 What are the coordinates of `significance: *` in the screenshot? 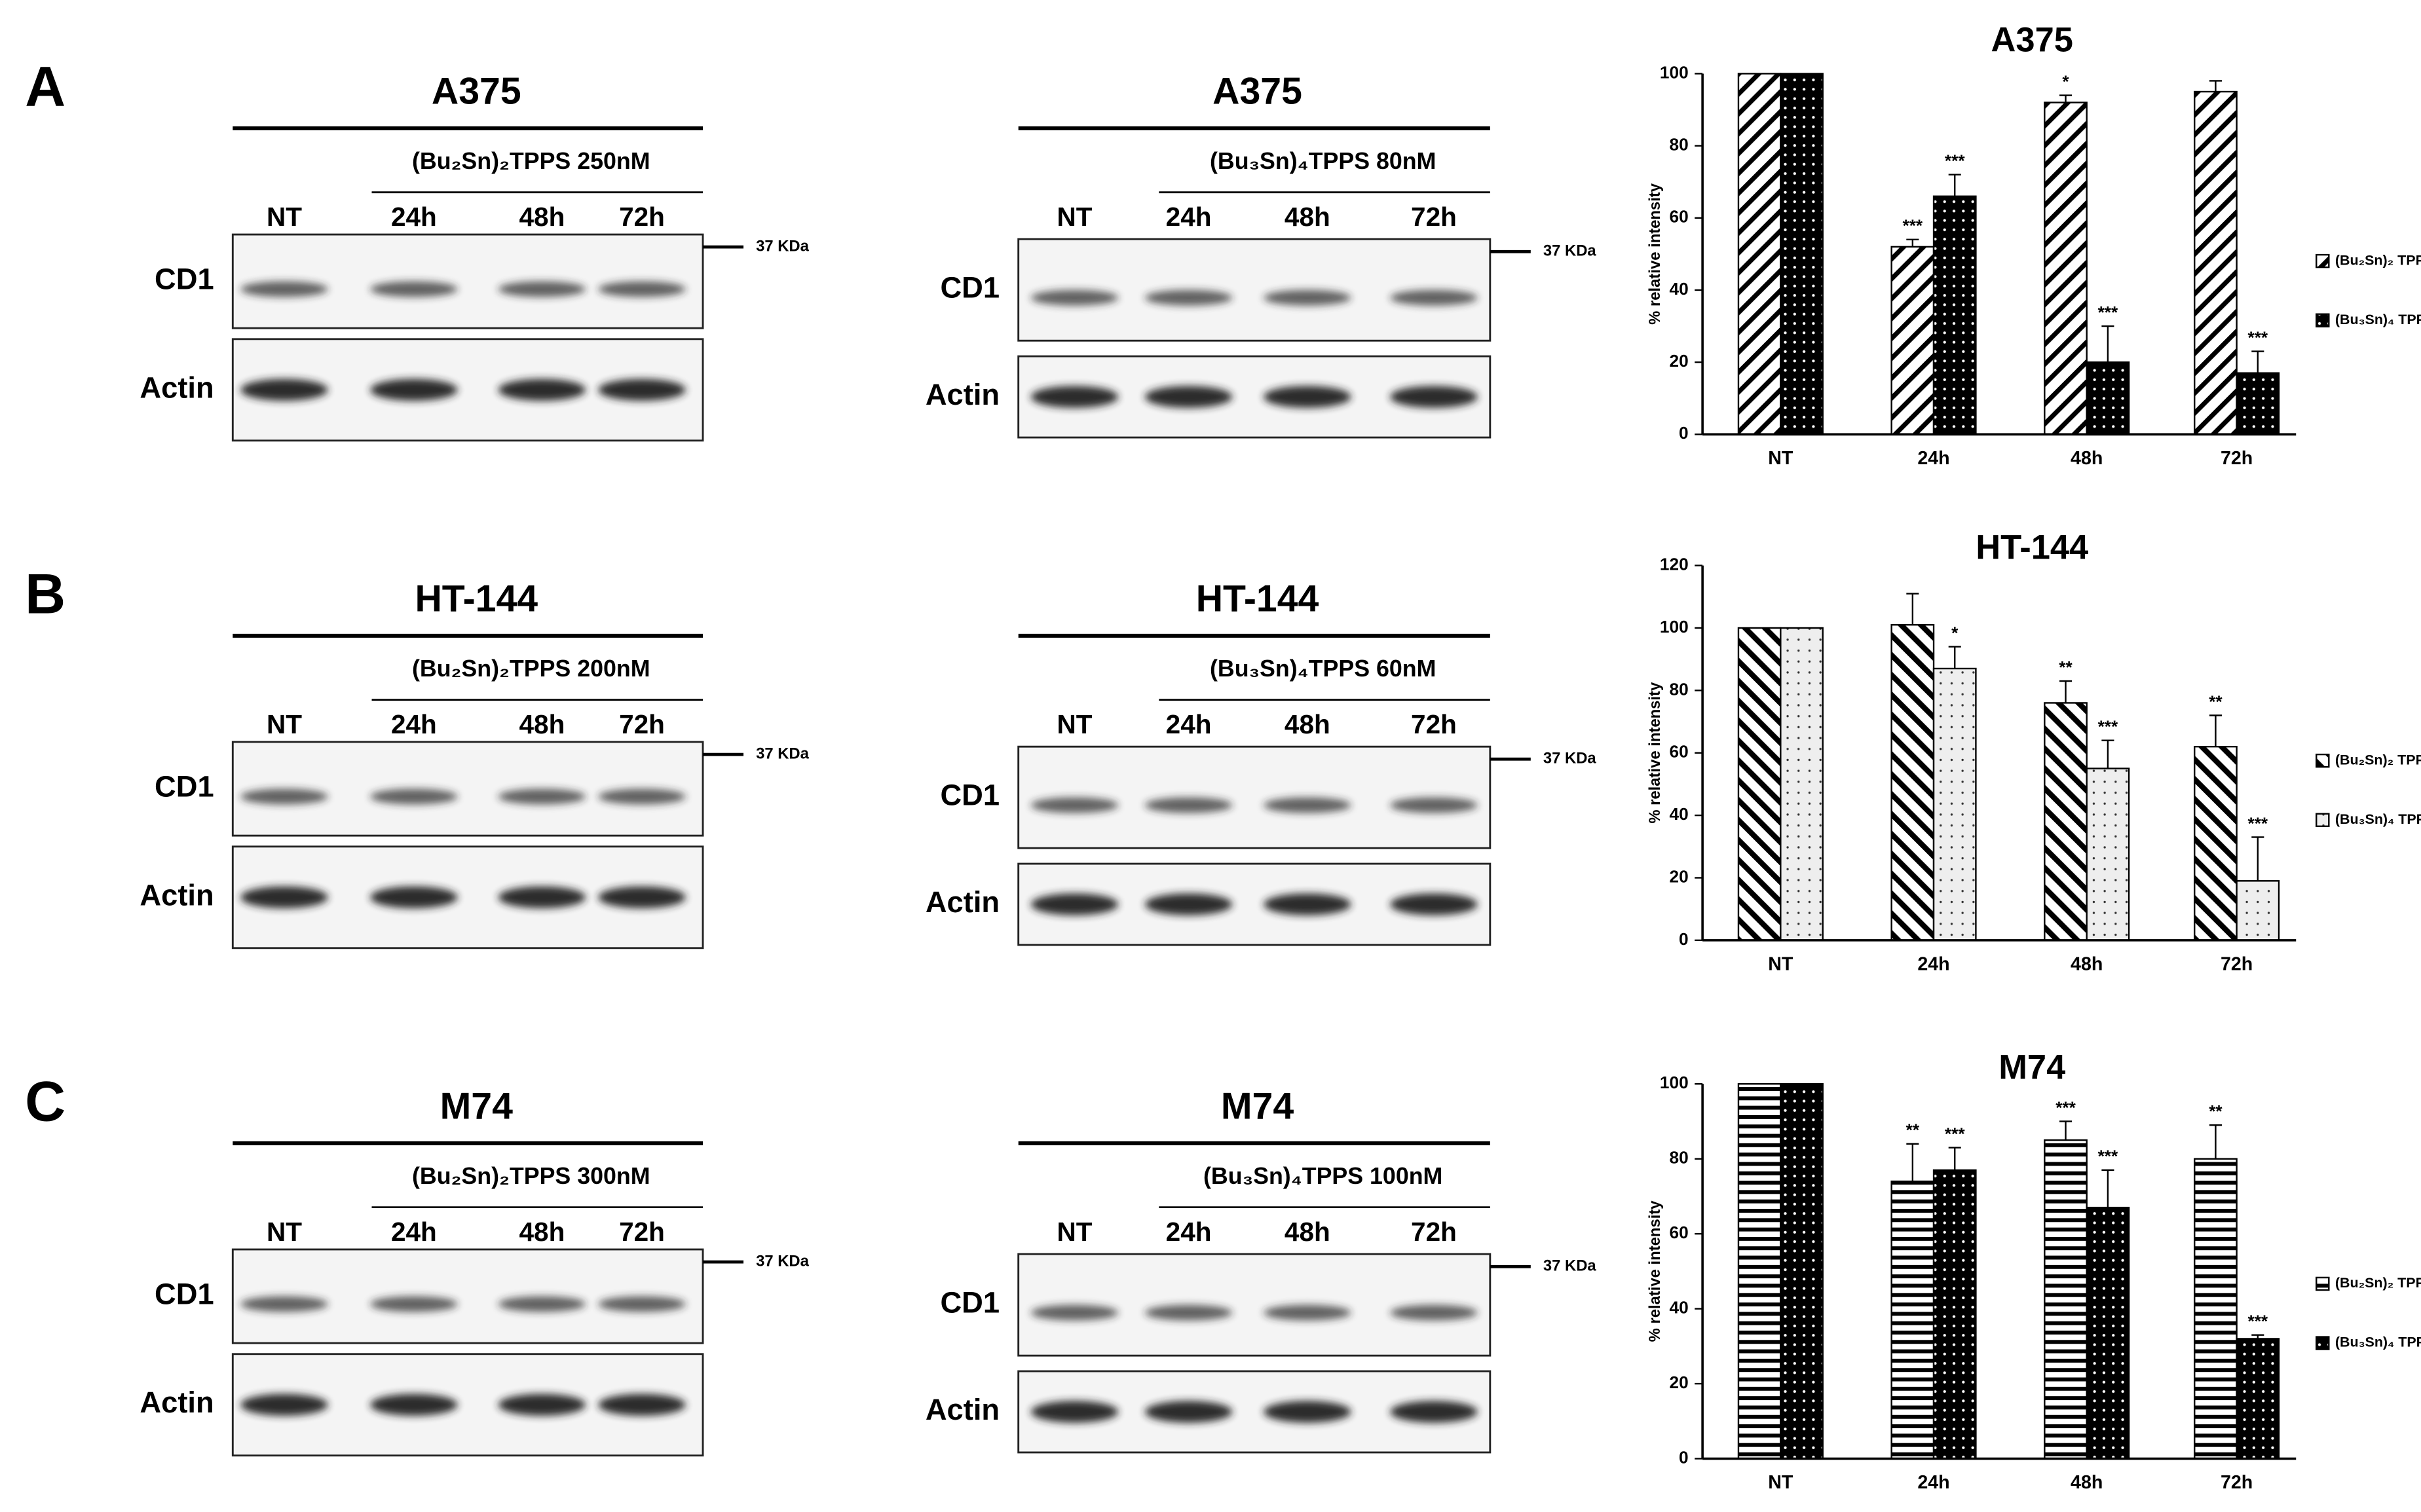 It's located at (1955, 632).